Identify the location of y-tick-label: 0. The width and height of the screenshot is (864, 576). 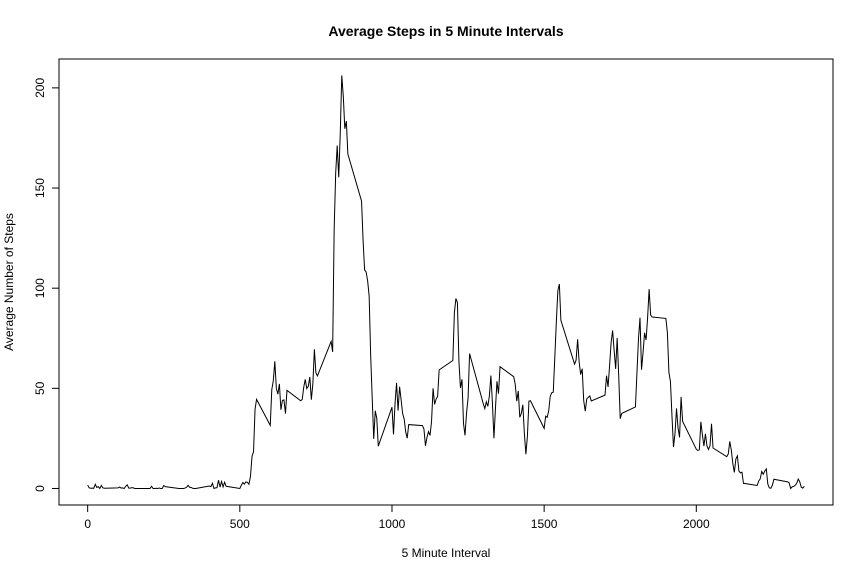
(40, 488).